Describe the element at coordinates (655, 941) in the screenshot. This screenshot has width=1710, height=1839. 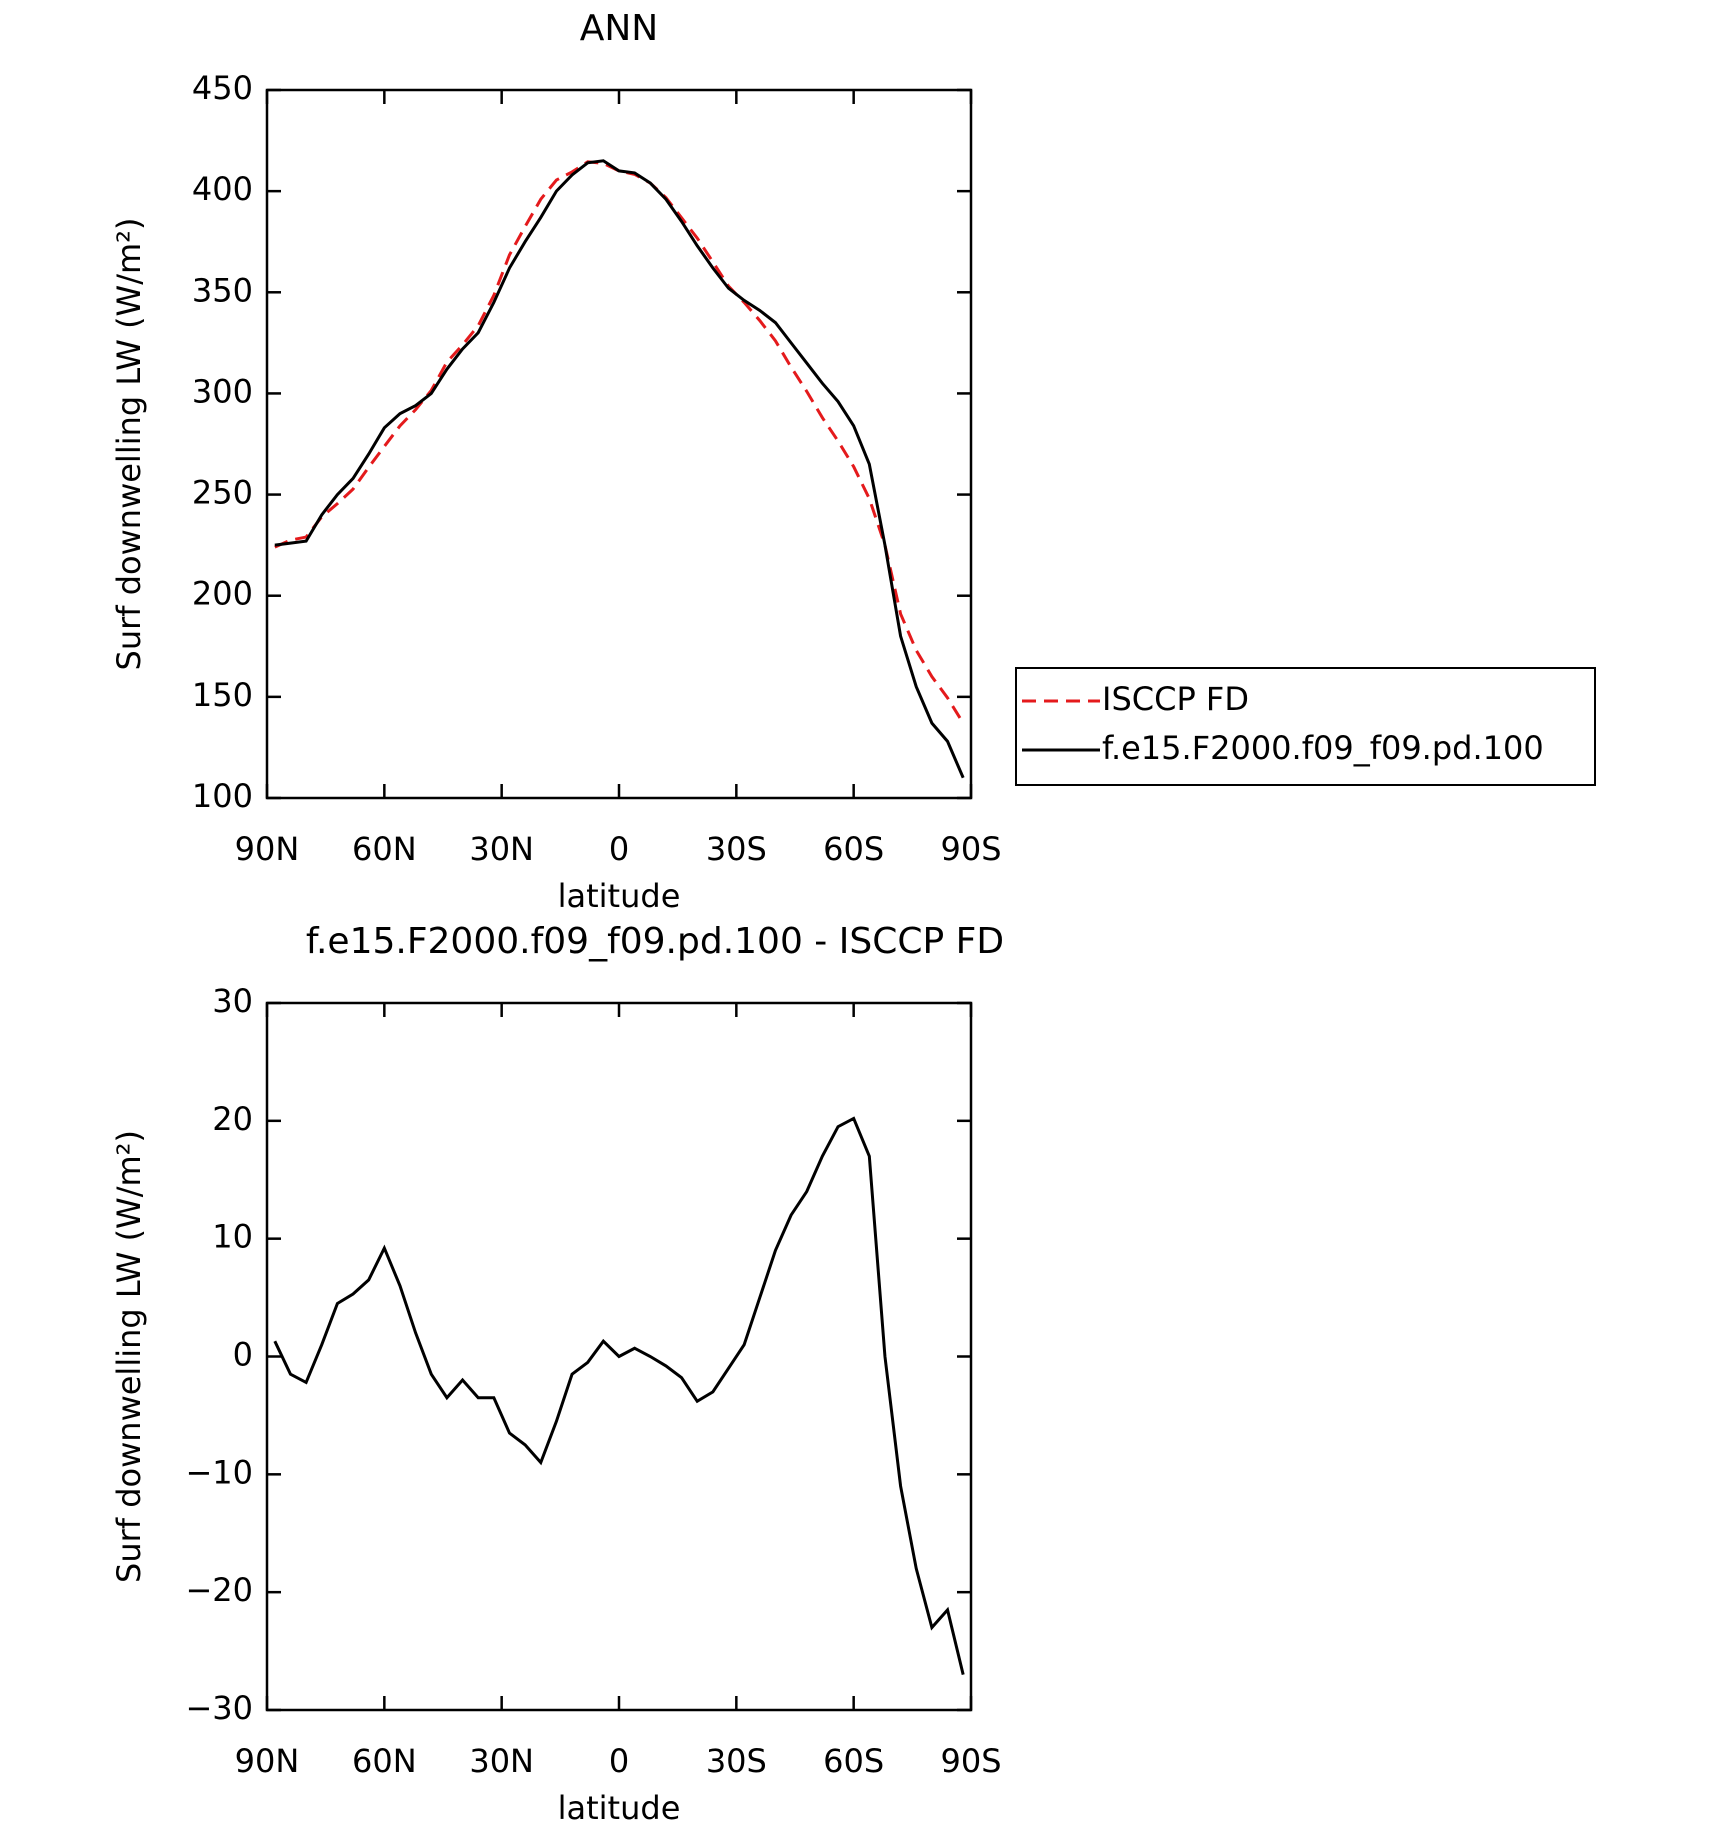
I see `chart-title: f.e15.F2000.f09_f09.pd.100 - ISCCP FD` at that location.